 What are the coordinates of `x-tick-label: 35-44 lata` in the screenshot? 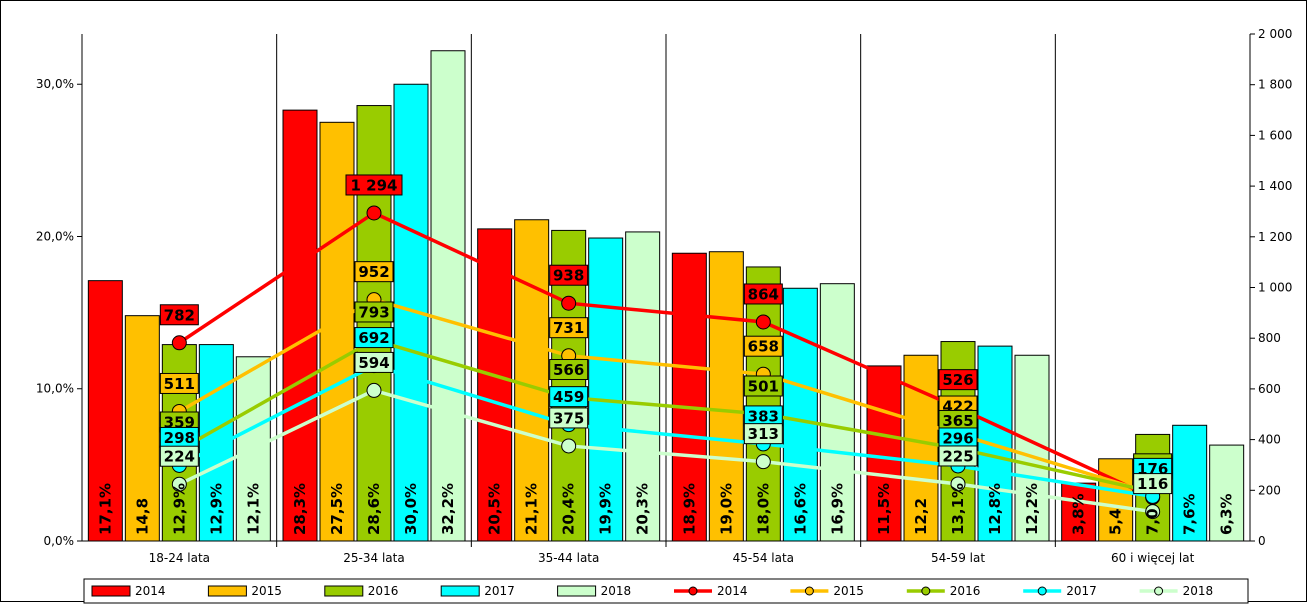 It's located at (568, 558).